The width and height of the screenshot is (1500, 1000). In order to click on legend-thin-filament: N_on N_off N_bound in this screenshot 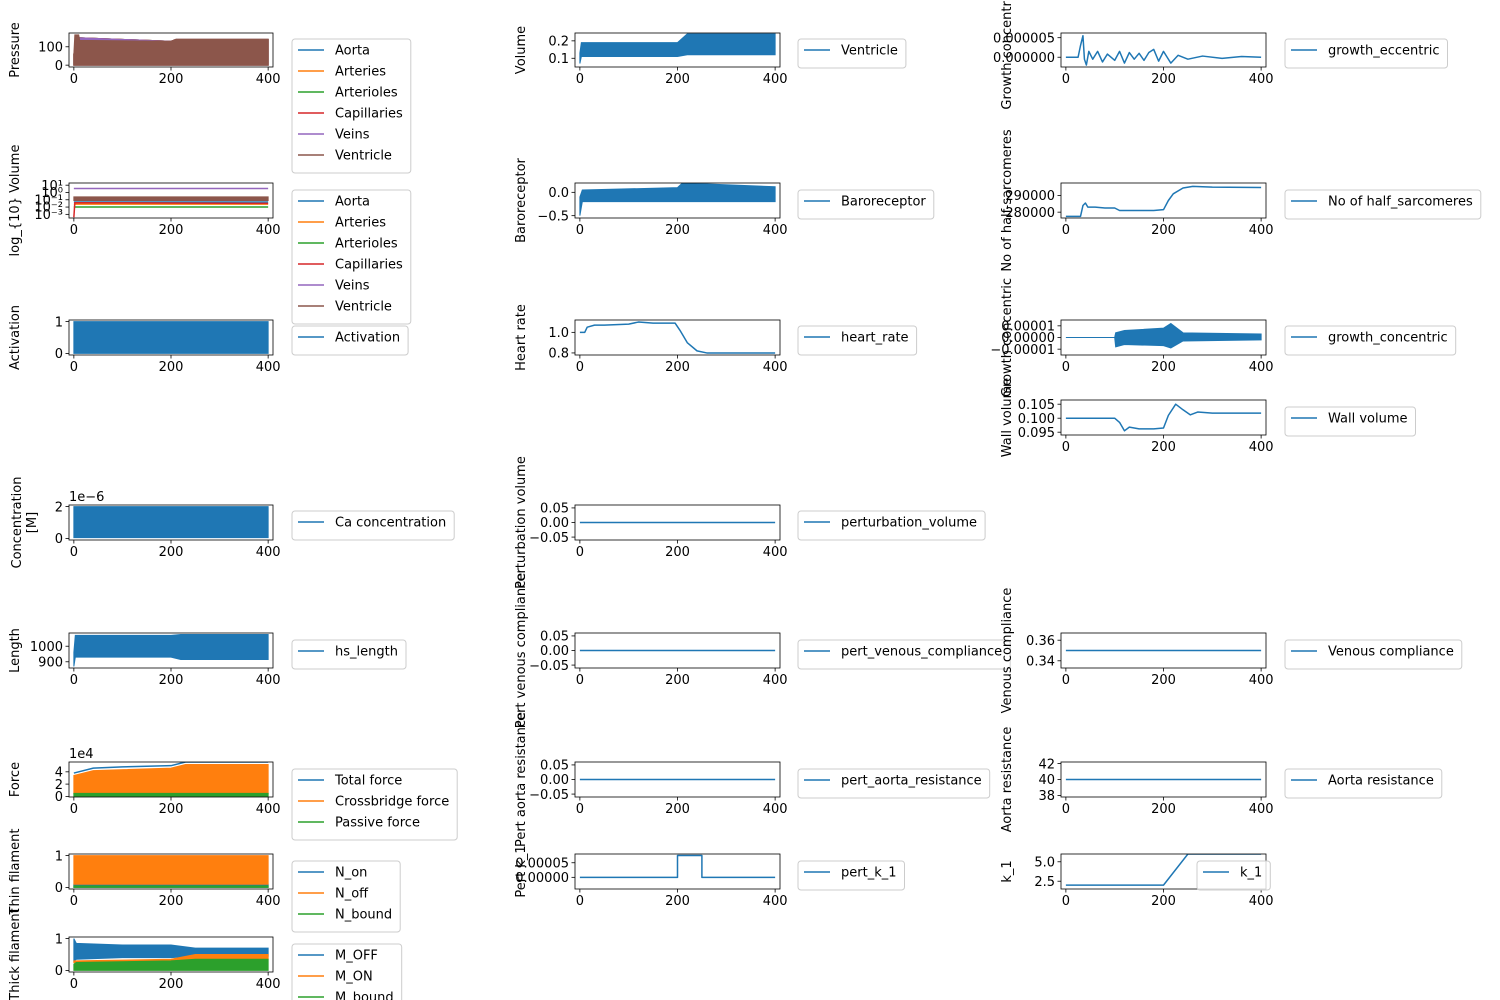, I will do `click(346, 896)`.